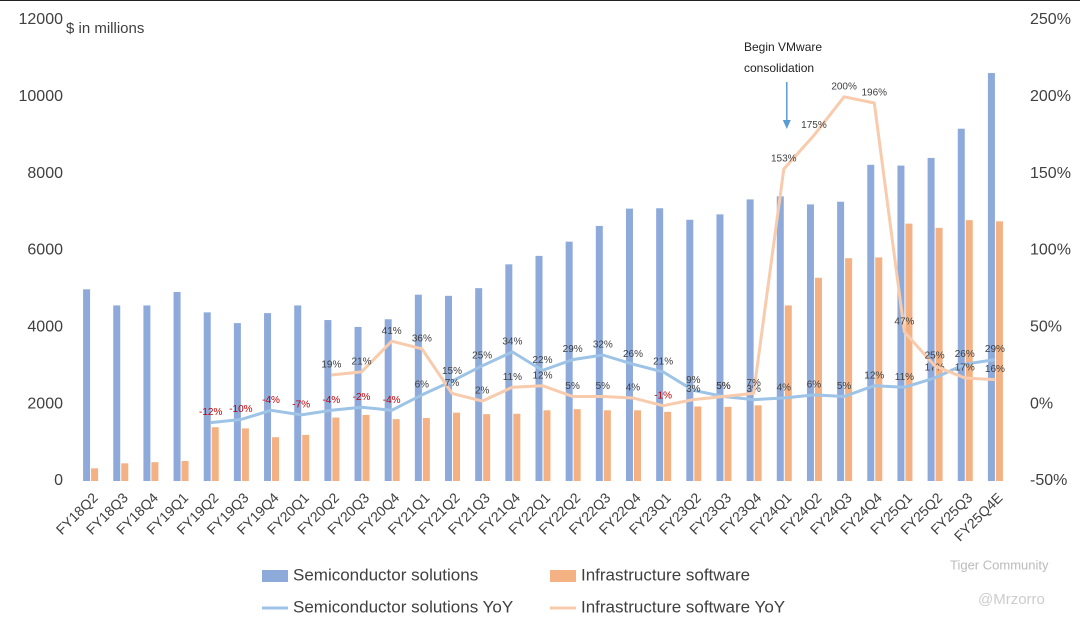 The image size is (1080, 625). Describe the element at coordinates (1041, 403) in the screenshot. I see `y2-tick-label: 0%` at that location.